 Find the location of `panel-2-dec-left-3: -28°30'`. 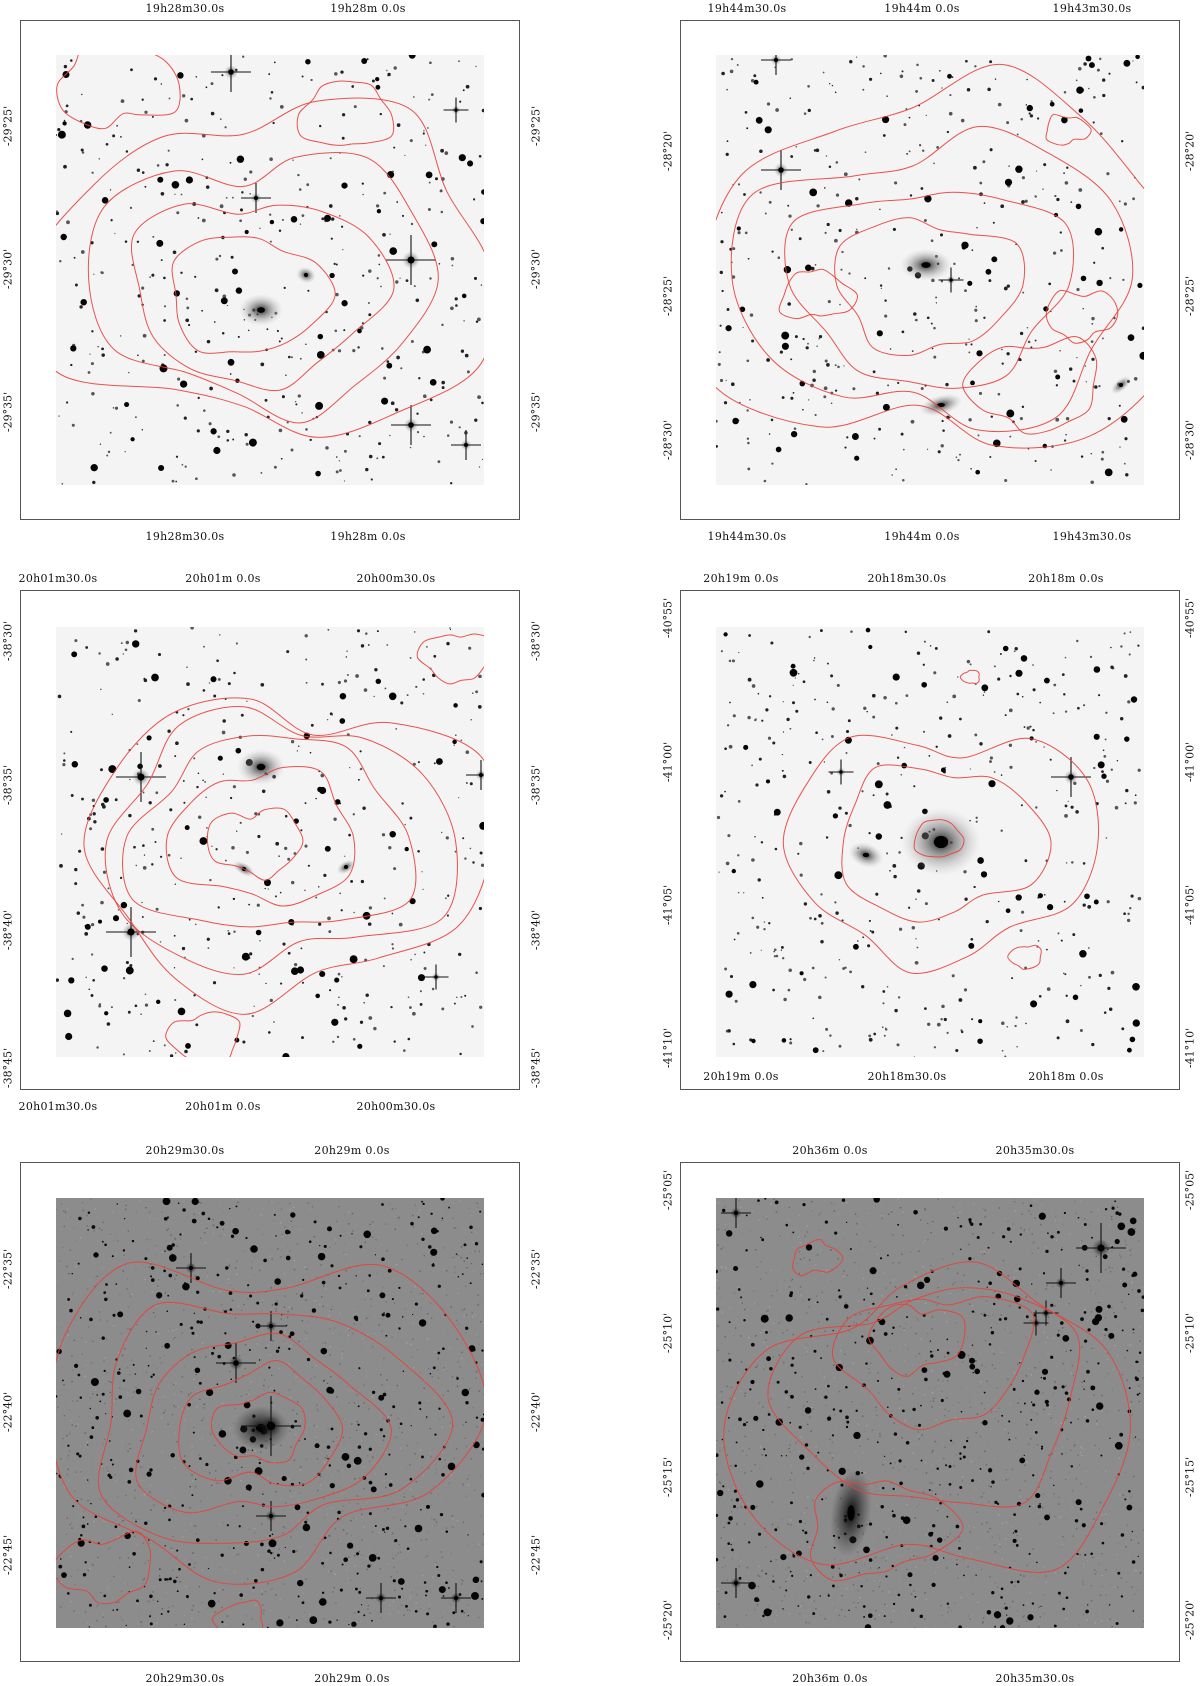

panel-2-dec-left-3: -28°30' is located at coordinates (668, 440).